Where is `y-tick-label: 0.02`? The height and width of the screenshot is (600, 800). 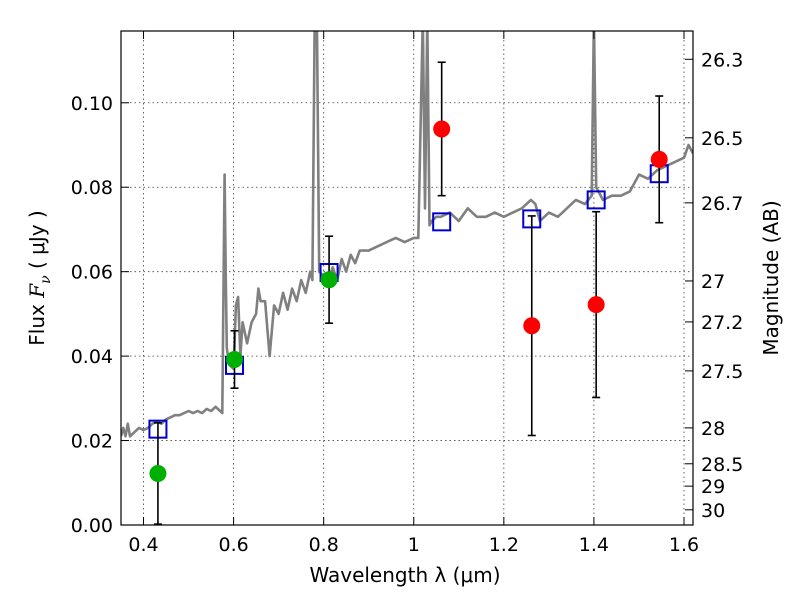
y-tick-label: 0.02 is located at coordinates (92, 442).